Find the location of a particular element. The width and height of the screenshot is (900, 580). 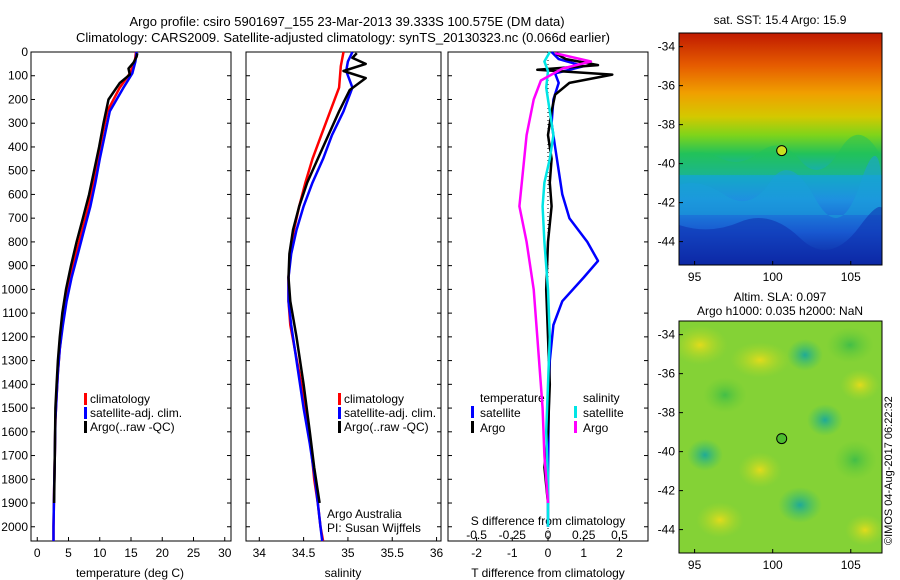

series-line-climatology is located at coordinates (316, 296).